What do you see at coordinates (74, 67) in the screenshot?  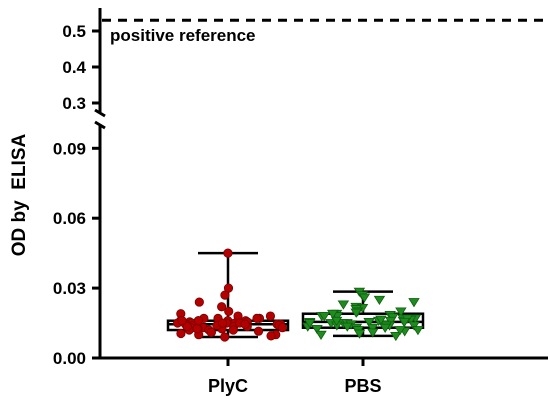 I see `y-tick-label: 0.4` at bounding box center [74, 67].